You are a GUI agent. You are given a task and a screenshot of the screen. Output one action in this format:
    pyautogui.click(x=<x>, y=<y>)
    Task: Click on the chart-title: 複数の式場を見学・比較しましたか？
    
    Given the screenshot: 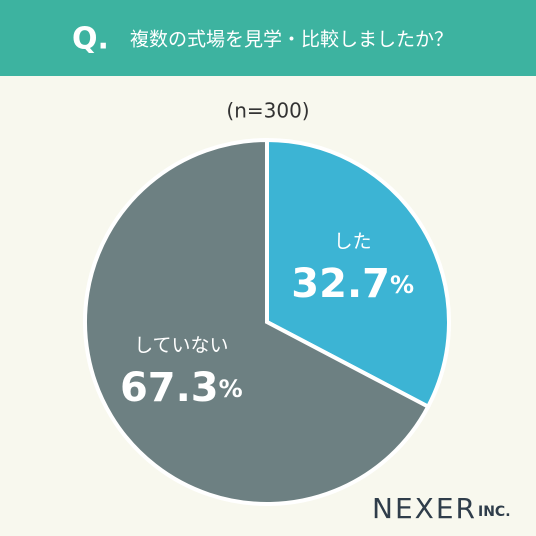 What is the action you would take?
    pyautogui.click(x=291, y=40)
    